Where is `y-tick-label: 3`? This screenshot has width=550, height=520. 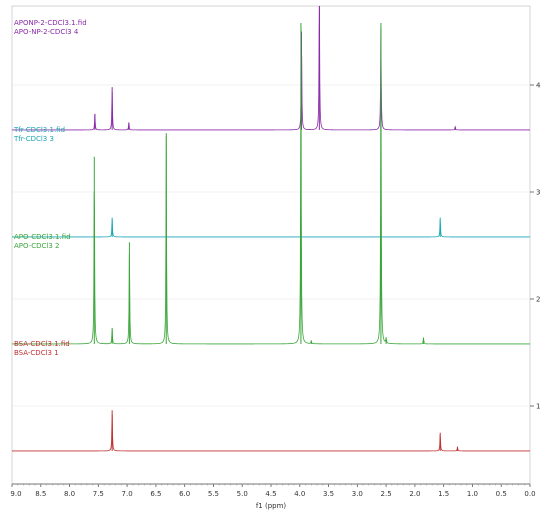
y-tick-label: 3 is located at coordinates (538, 193).